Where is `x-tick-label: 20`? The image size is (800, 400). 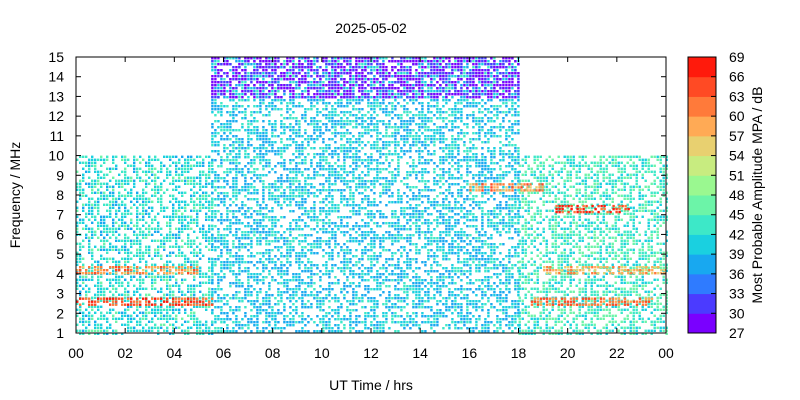
x-tick-label: 20 is located at coordinates (568, 353).